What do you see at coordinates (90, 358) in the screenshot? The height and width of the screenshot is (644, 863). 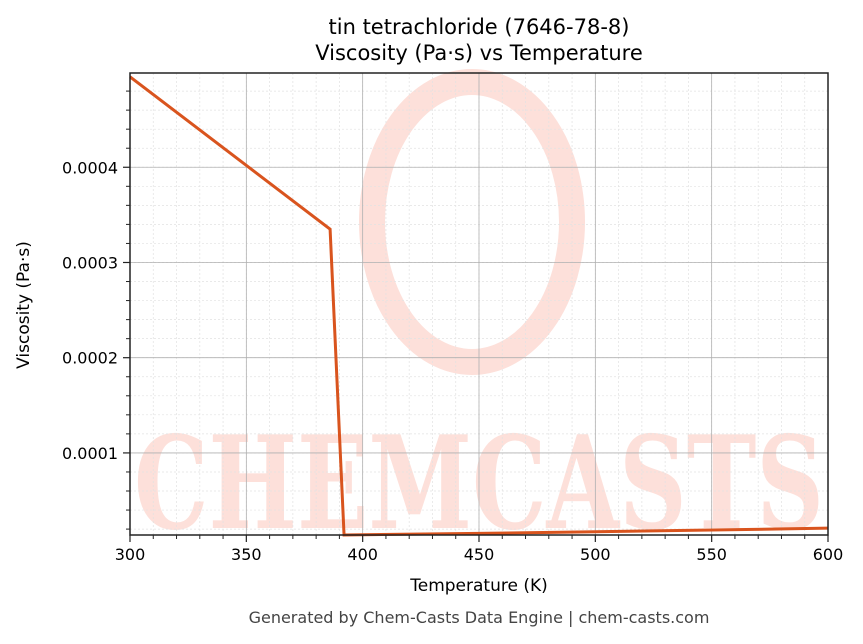 I see `y-tick-label: 0.0002` at bounding box center [90, 358].